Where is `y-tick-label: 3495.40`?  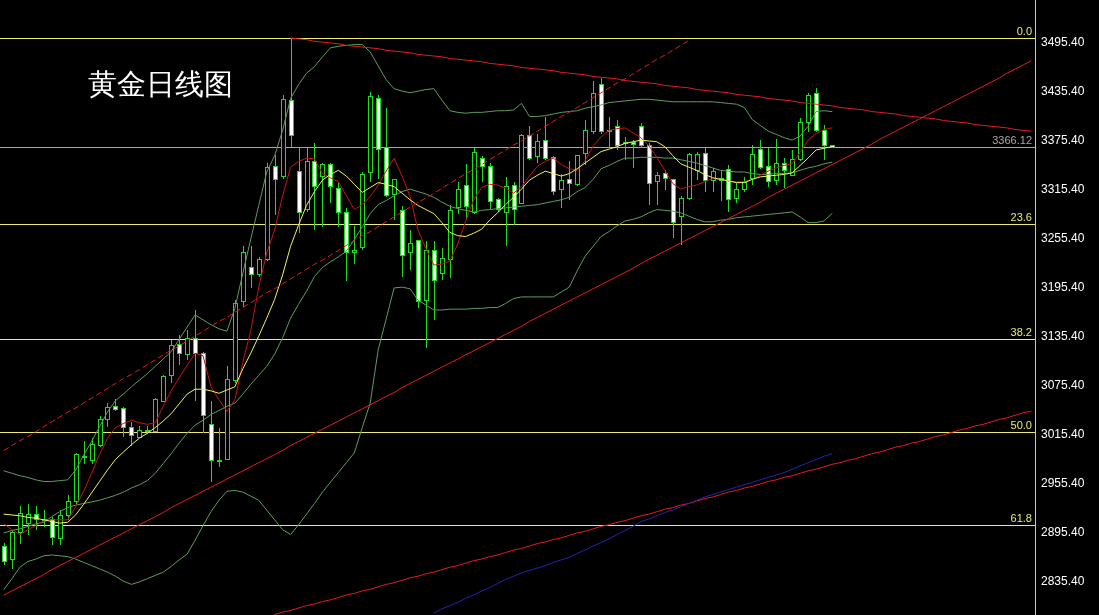 y-tick-label: 3495.40 is located at coordinates (1063, 41).